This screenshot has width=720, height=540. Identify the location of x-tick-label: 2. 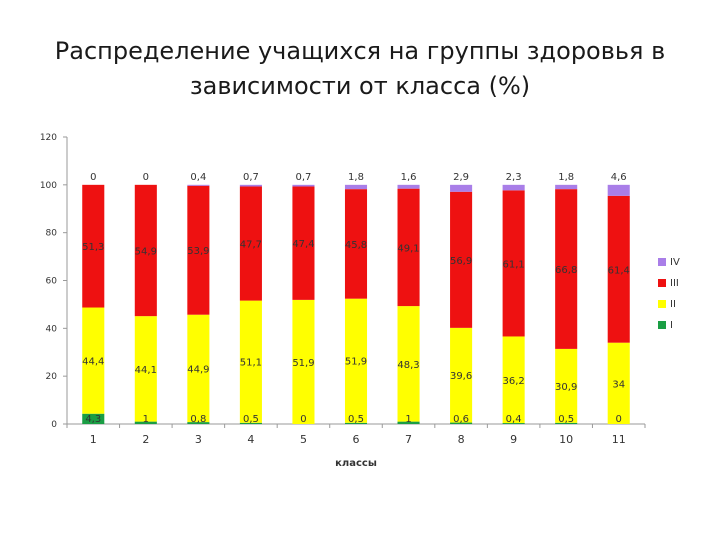
(145, 439).